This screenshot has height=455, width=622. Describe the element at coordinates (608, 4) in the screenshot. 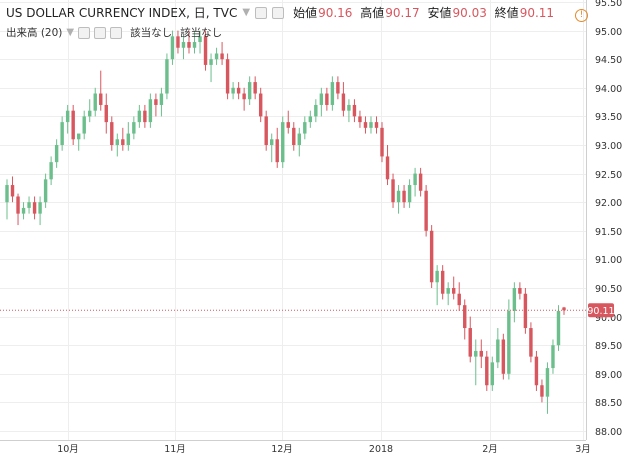

I see `y-tick-label: 95.50` at that location.